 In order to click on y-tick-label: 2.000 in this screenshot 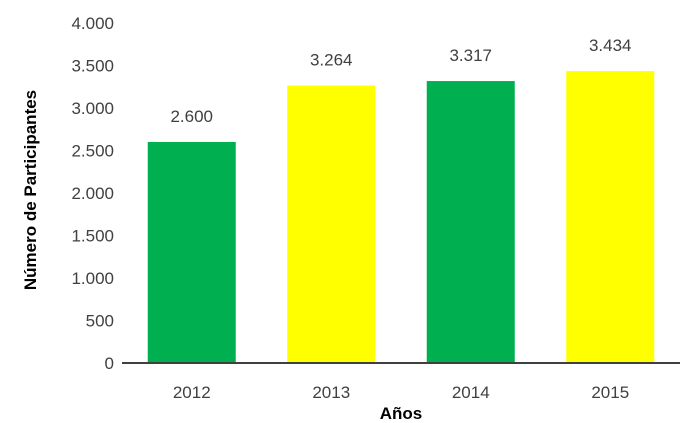, I will do `click(92, 193)`.